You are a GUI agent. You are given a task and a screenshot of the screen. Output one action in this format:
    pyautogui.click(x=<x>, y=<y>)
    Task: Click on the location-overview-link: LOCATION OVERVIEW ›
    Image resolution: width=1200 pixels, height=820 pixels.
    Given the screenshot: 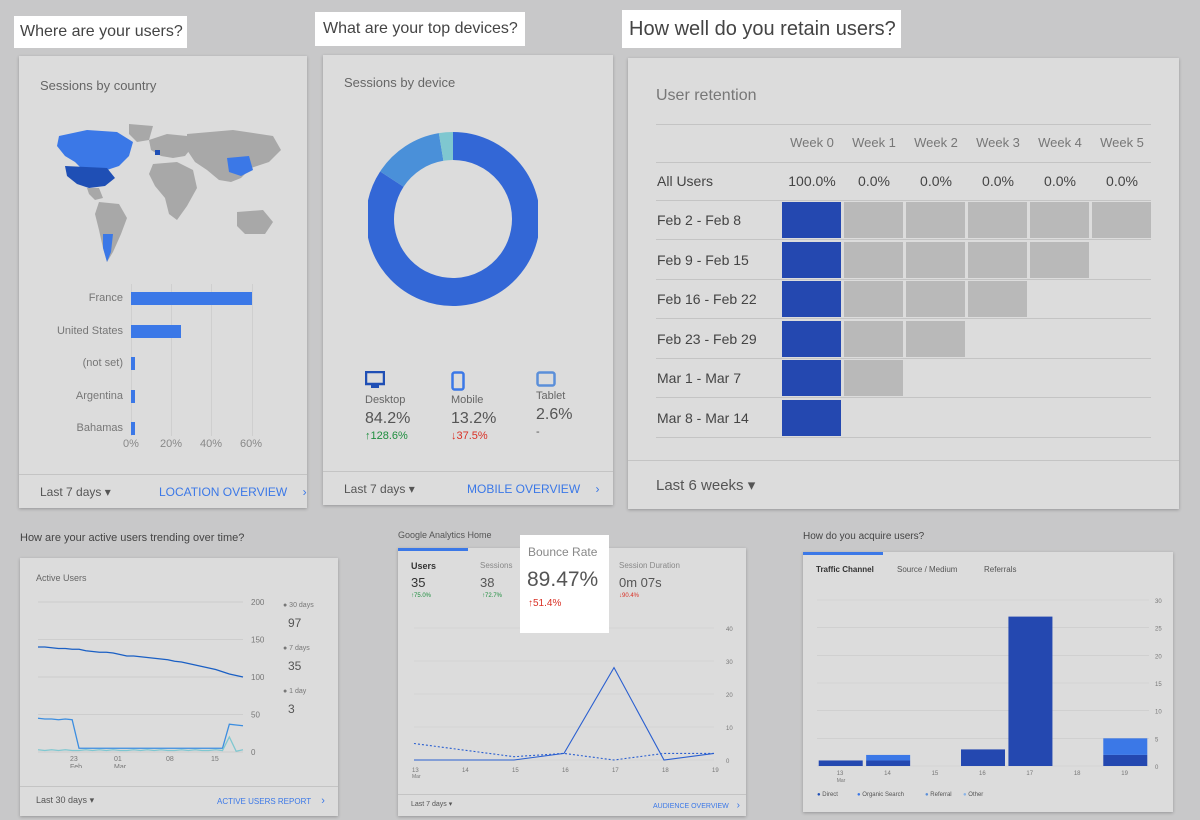 What is the action you would take?
    pyautogui.click(x=233, y=492)
    